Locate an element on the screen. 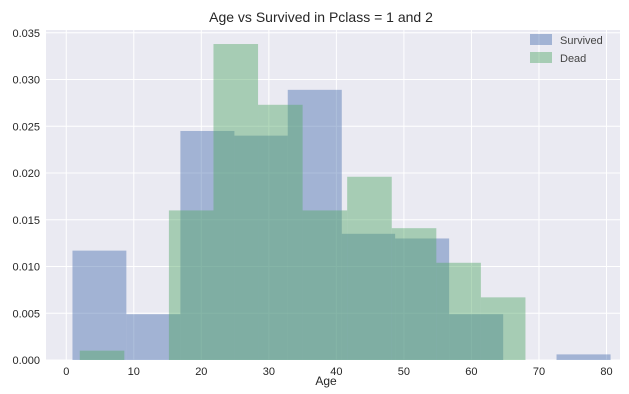 This screenshot has width=629, height=394. legend-label-survived: Survived is located at coordinates (581, 41).